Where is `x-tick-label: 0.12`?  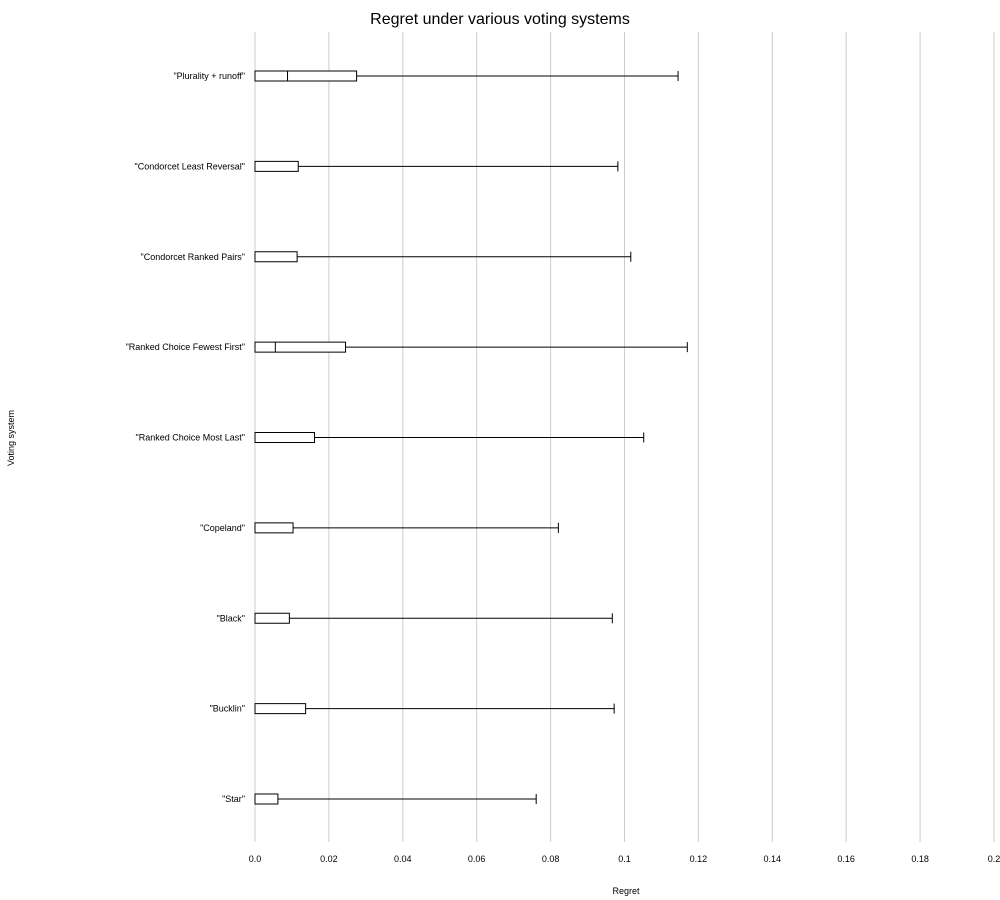
x-tick-label: 0.12 is located at coordinates (699, 859).